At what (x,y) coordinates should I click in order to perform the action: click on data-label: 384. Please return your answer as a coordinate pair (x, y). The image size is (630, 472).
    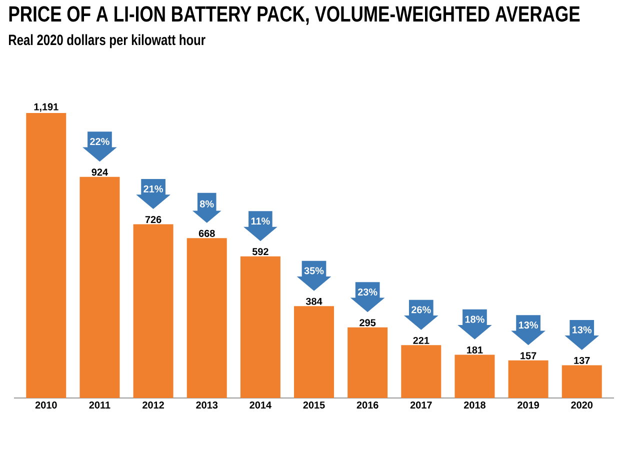
    Looking at the image, I should click on (314, 301).